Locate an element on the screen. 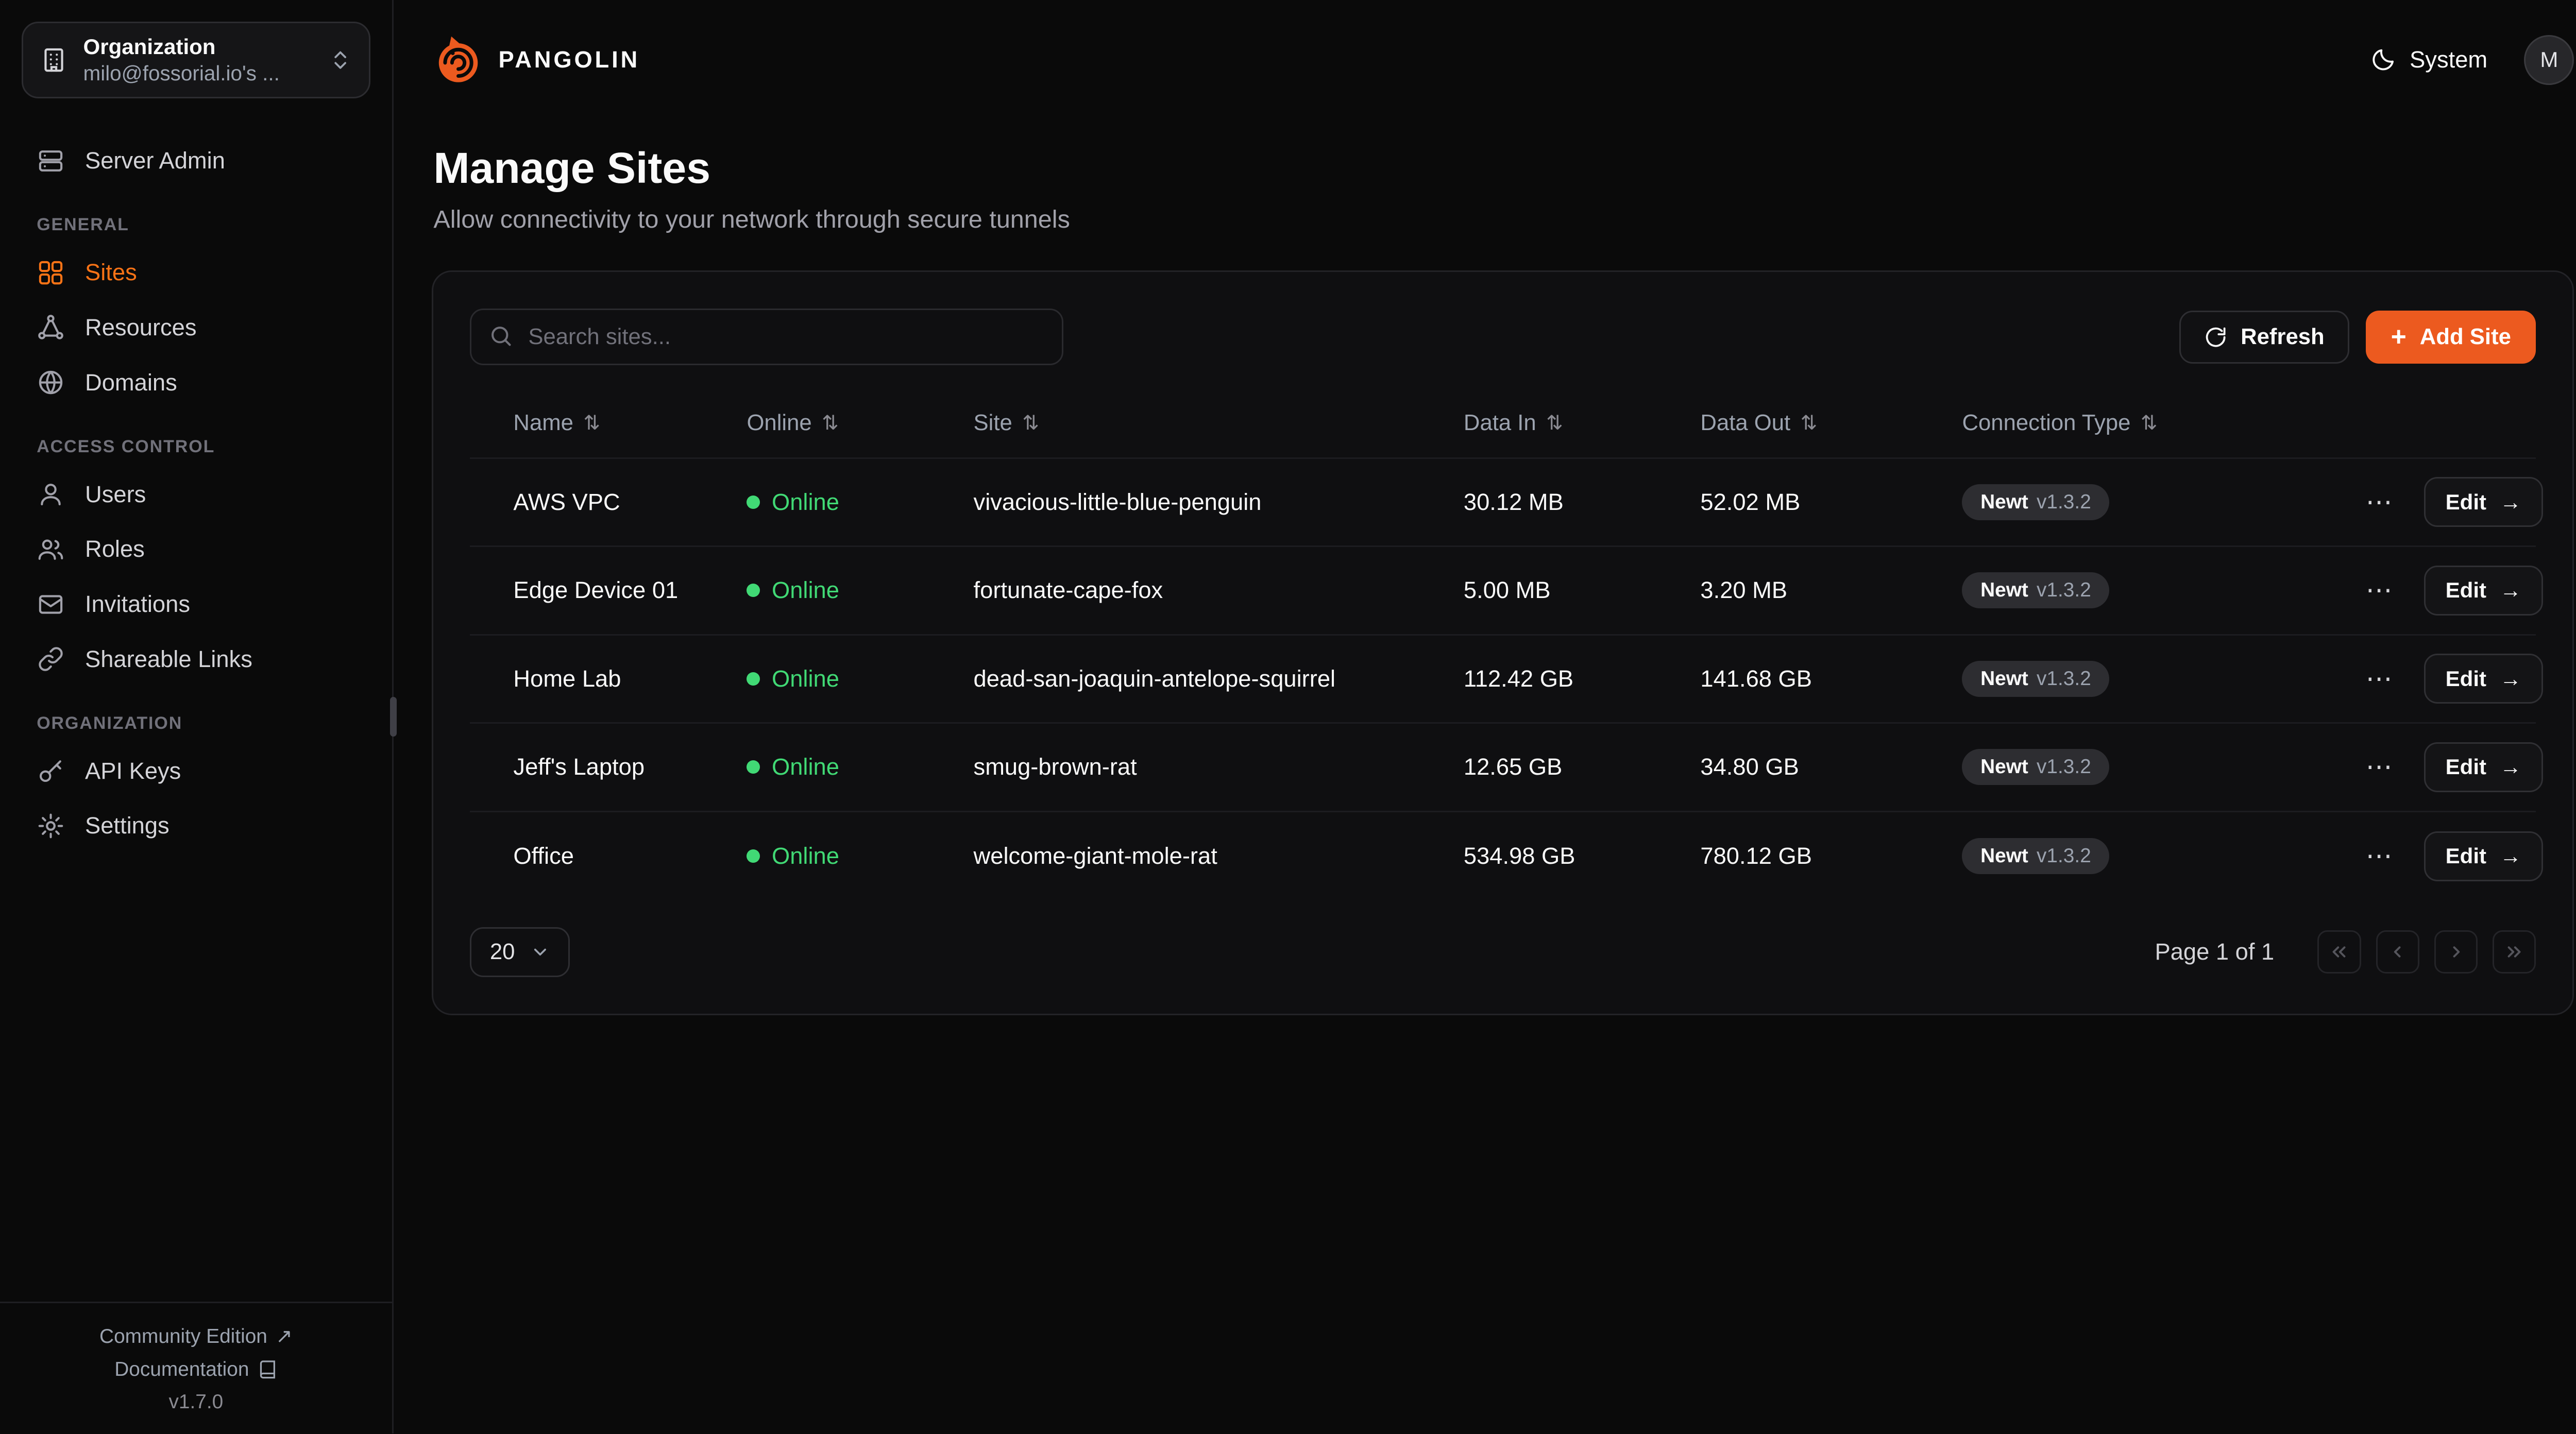 This screenshot has height=1434, width=2576. sidebar-footer: Community Edition ↗ Documentation v1.7.0 is located at coordinates (196, 1367).